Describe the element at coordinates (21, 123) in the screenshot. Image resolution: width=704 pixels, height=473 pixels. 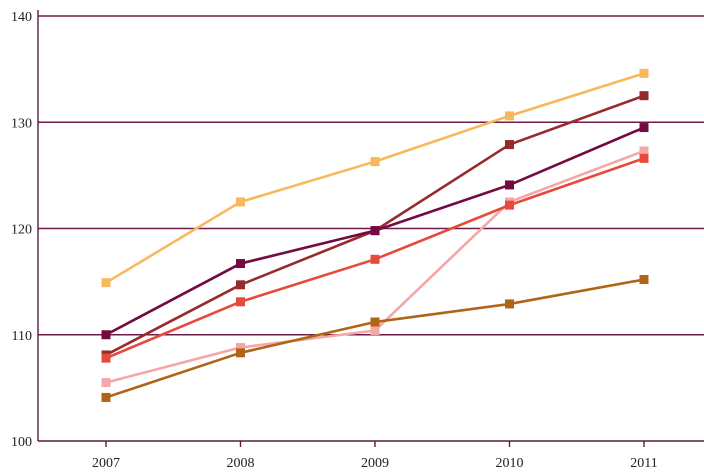
I see `y-tick-130: 130` at that location.